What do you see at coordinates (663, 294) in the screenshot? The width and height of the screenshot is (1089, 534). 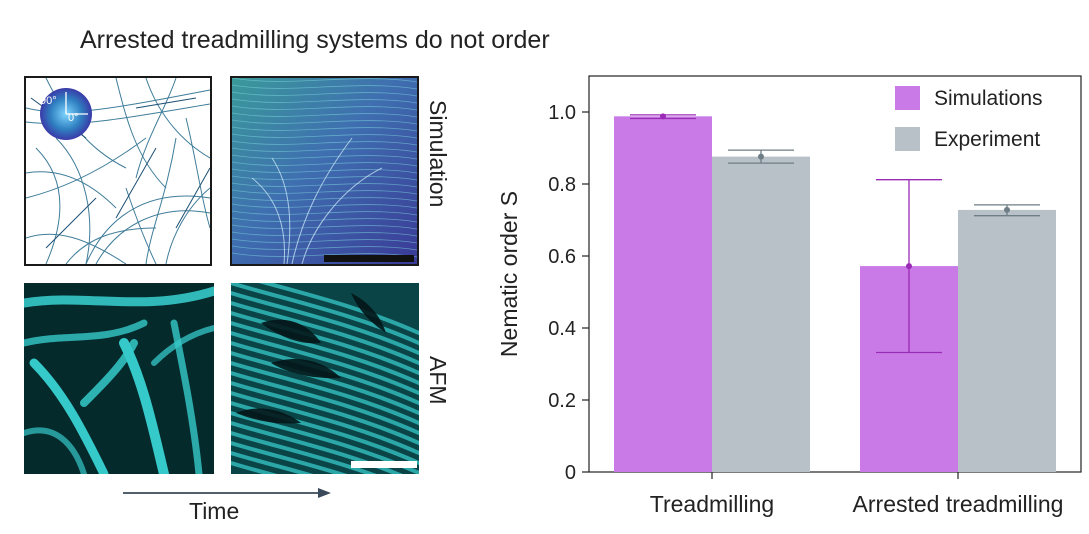 I see `bar-simulations` at bounding box center [663, 294].